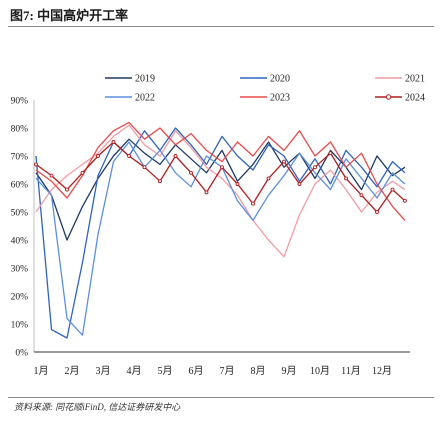 Image resolution: width=442 pixels, height=433 pixels. Describe the element at coordinates (382, 371) in the screenshot. I see `x-tick-label: 12月` at that location.